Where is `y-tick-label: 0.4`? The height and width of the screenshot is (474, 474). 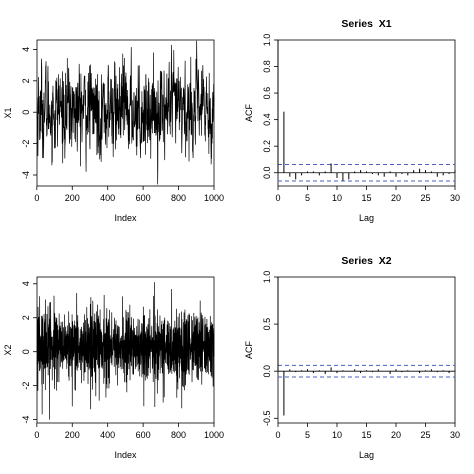
y-tick-label: 0.4 is located at coordinates (267, 119).